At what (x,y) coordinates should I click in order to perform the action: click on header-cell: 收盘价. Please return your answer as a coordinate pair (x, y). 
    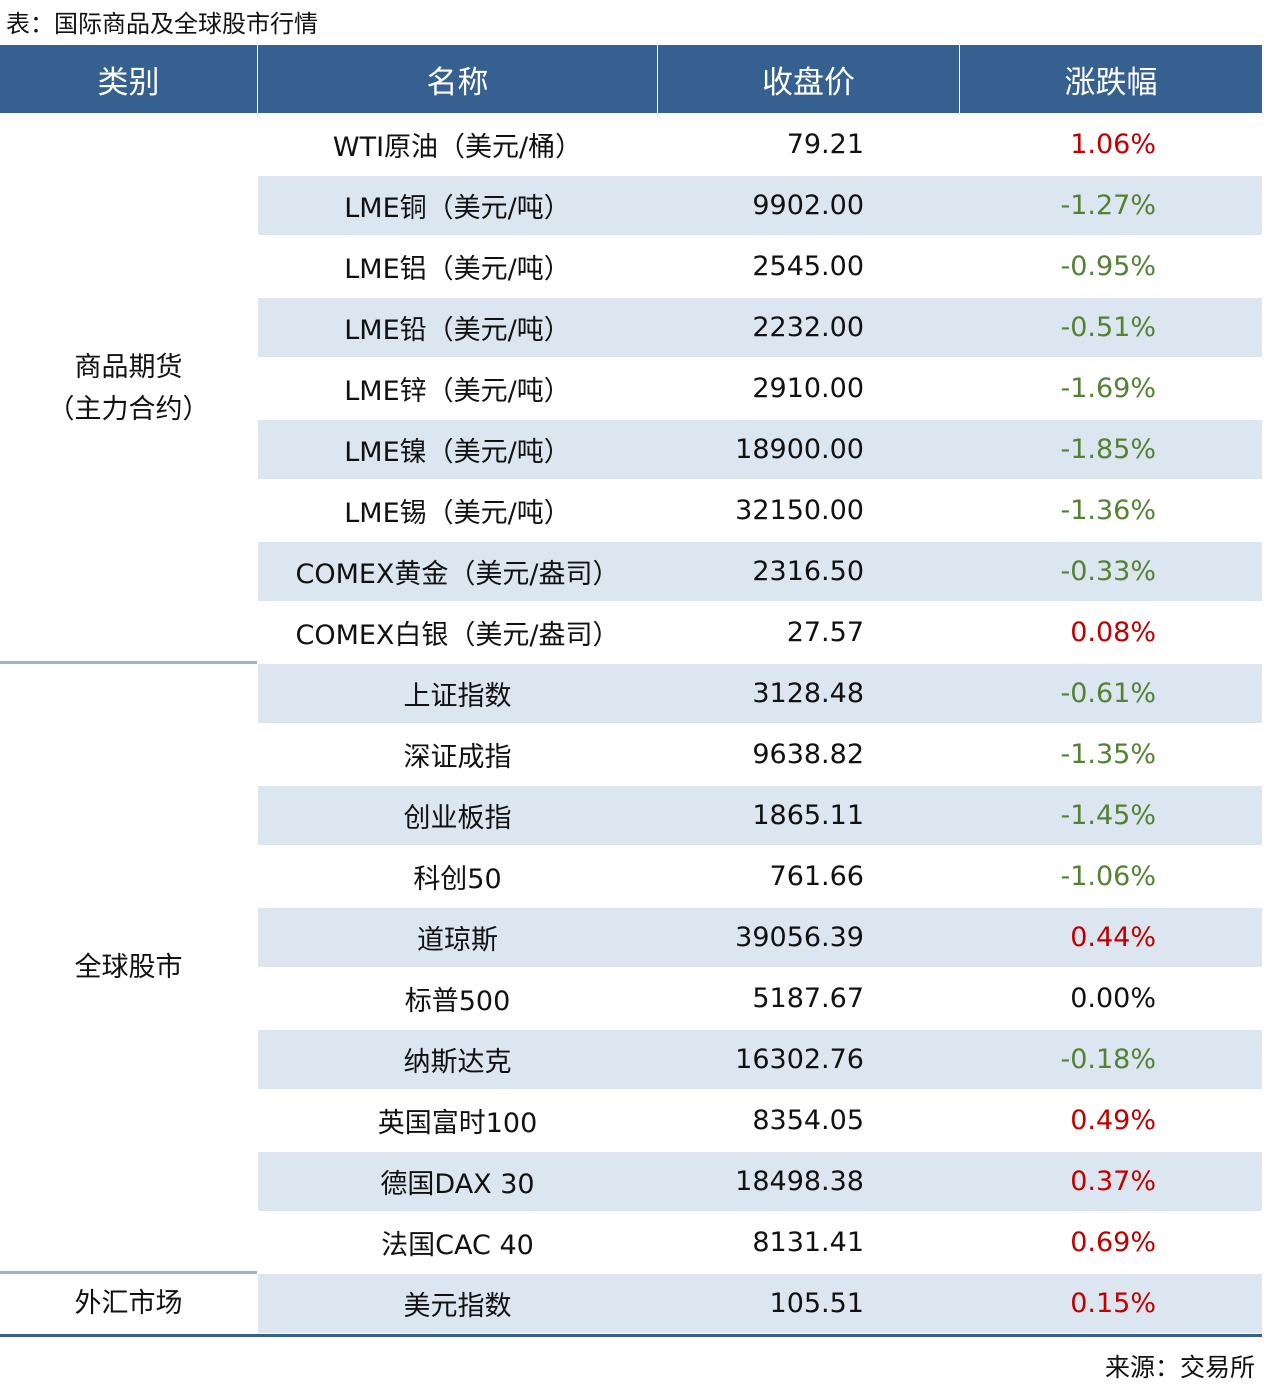
    Looking at the image, I should click on (808, 79).